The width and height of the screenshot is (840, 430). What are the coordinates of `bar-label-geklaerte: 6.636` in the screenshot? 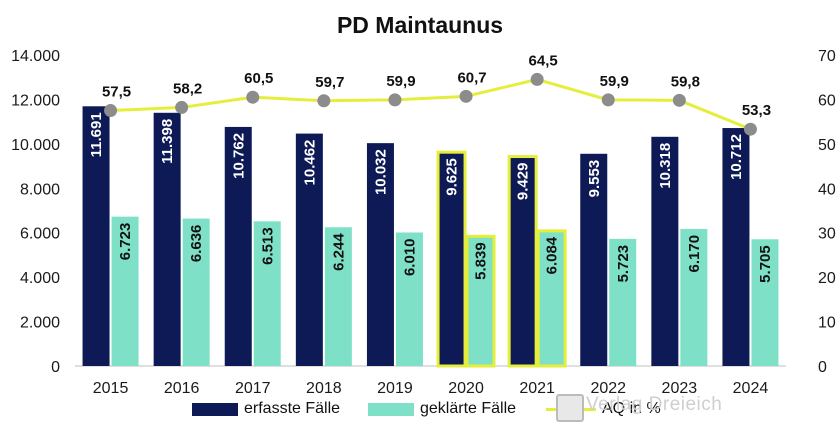 It's located at (196, 244).